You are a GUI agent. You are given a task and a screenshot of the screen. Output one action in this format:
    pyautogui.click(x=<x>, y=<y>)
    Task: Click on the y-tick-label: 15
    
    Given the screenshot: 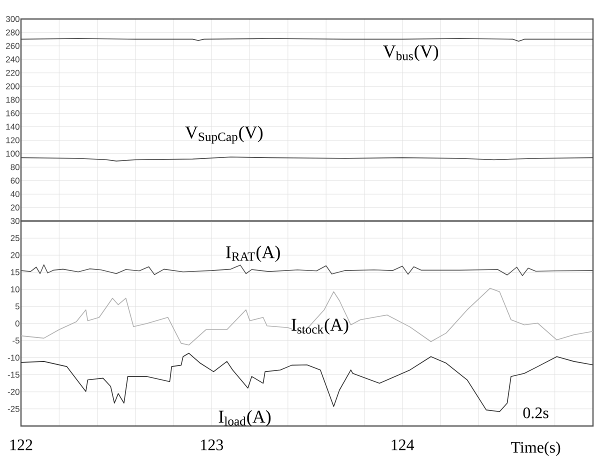 What is the action you would take?
    pyautogui.click(x=15, y=272)
    